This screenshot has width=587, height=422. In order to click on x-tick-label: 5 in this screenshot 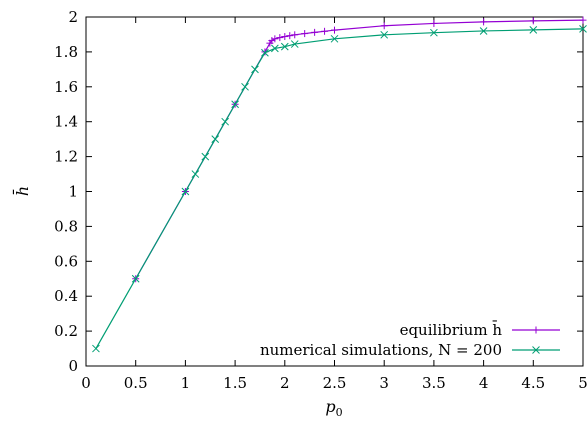, I will do `click(582, 383)`.